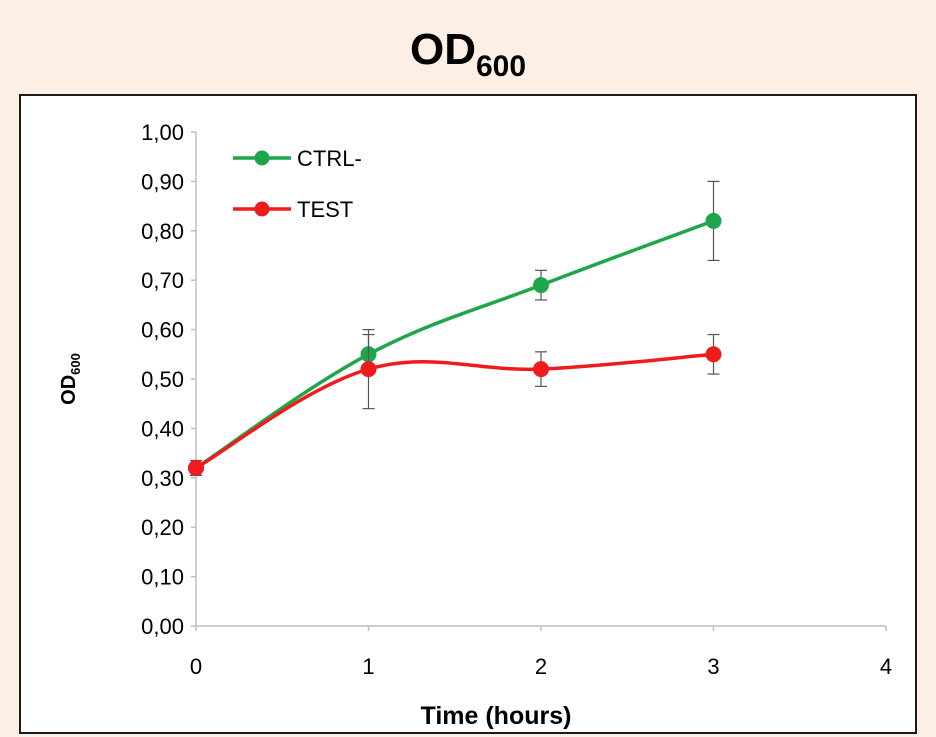  What do you see at coordinates (541, 666) in the screenshot?
I see `x-tick-label: 2` at bounding box center [541, 666].